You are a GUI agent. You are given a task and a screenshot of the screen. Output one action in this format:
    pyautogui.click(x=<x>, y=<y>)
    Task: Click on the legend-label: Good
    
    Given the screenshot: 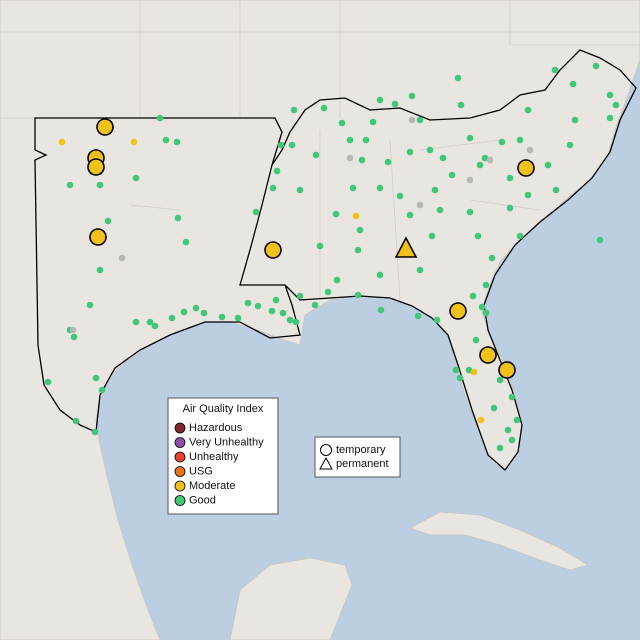 What is the action you would take?
    pyautogui.click(x=202, y=500)
    